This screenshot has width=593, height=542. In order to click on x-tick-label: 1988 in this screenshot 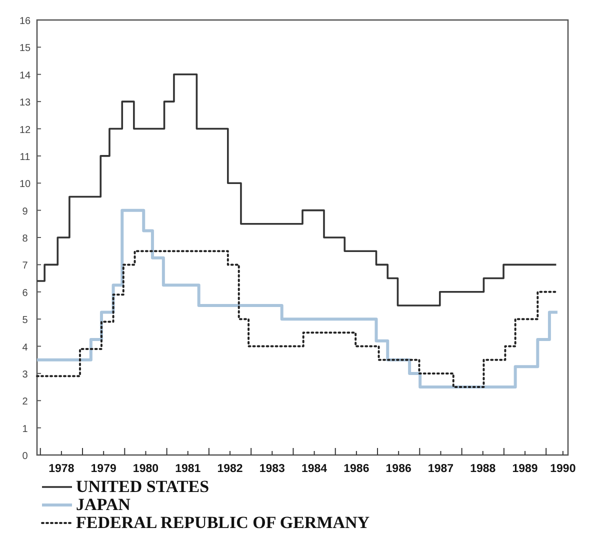, I will do `click(483, 469)`.